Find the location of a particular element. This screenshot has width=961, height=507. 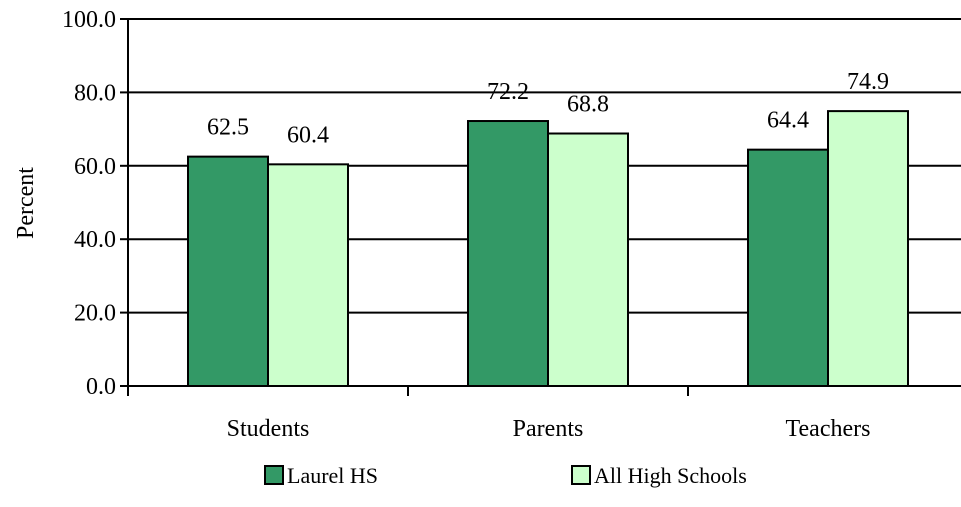

category-label-teachers: Teachers is located at coordinates (828, 429).